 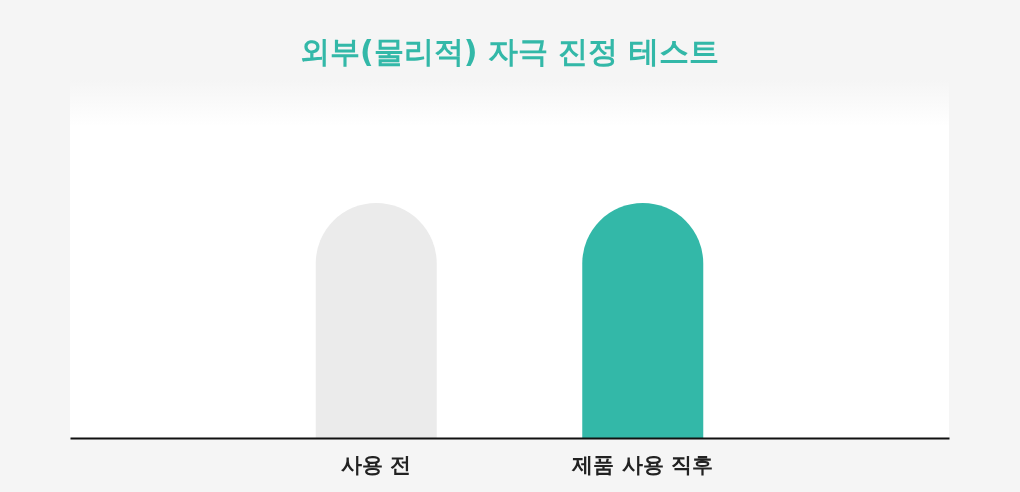 What do you see at coordinates (376, 465) in the screenshot?
I see `x-tick-label: 사용 전` at bounding box center [376, 465].